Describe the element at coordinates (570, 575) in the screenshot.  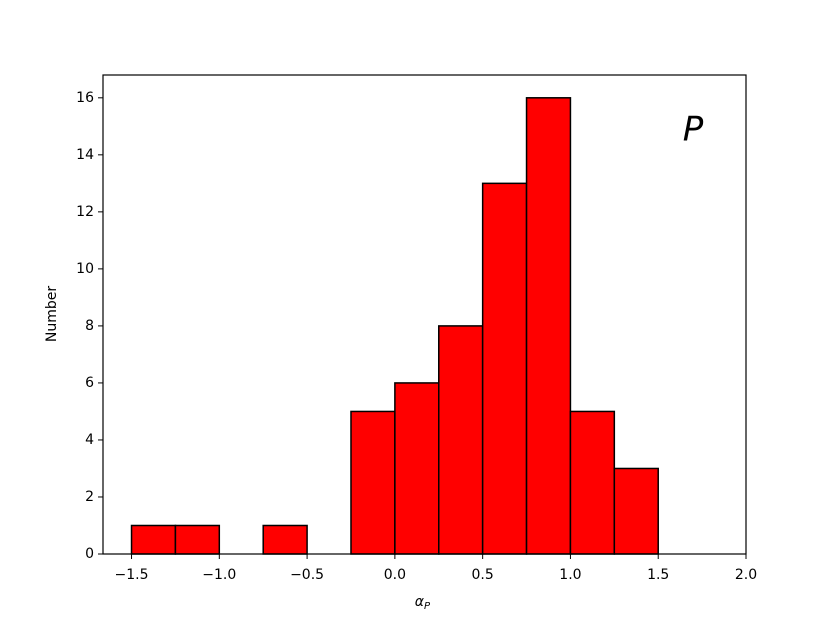
I see `x-tick-label: 1.0` at that location.